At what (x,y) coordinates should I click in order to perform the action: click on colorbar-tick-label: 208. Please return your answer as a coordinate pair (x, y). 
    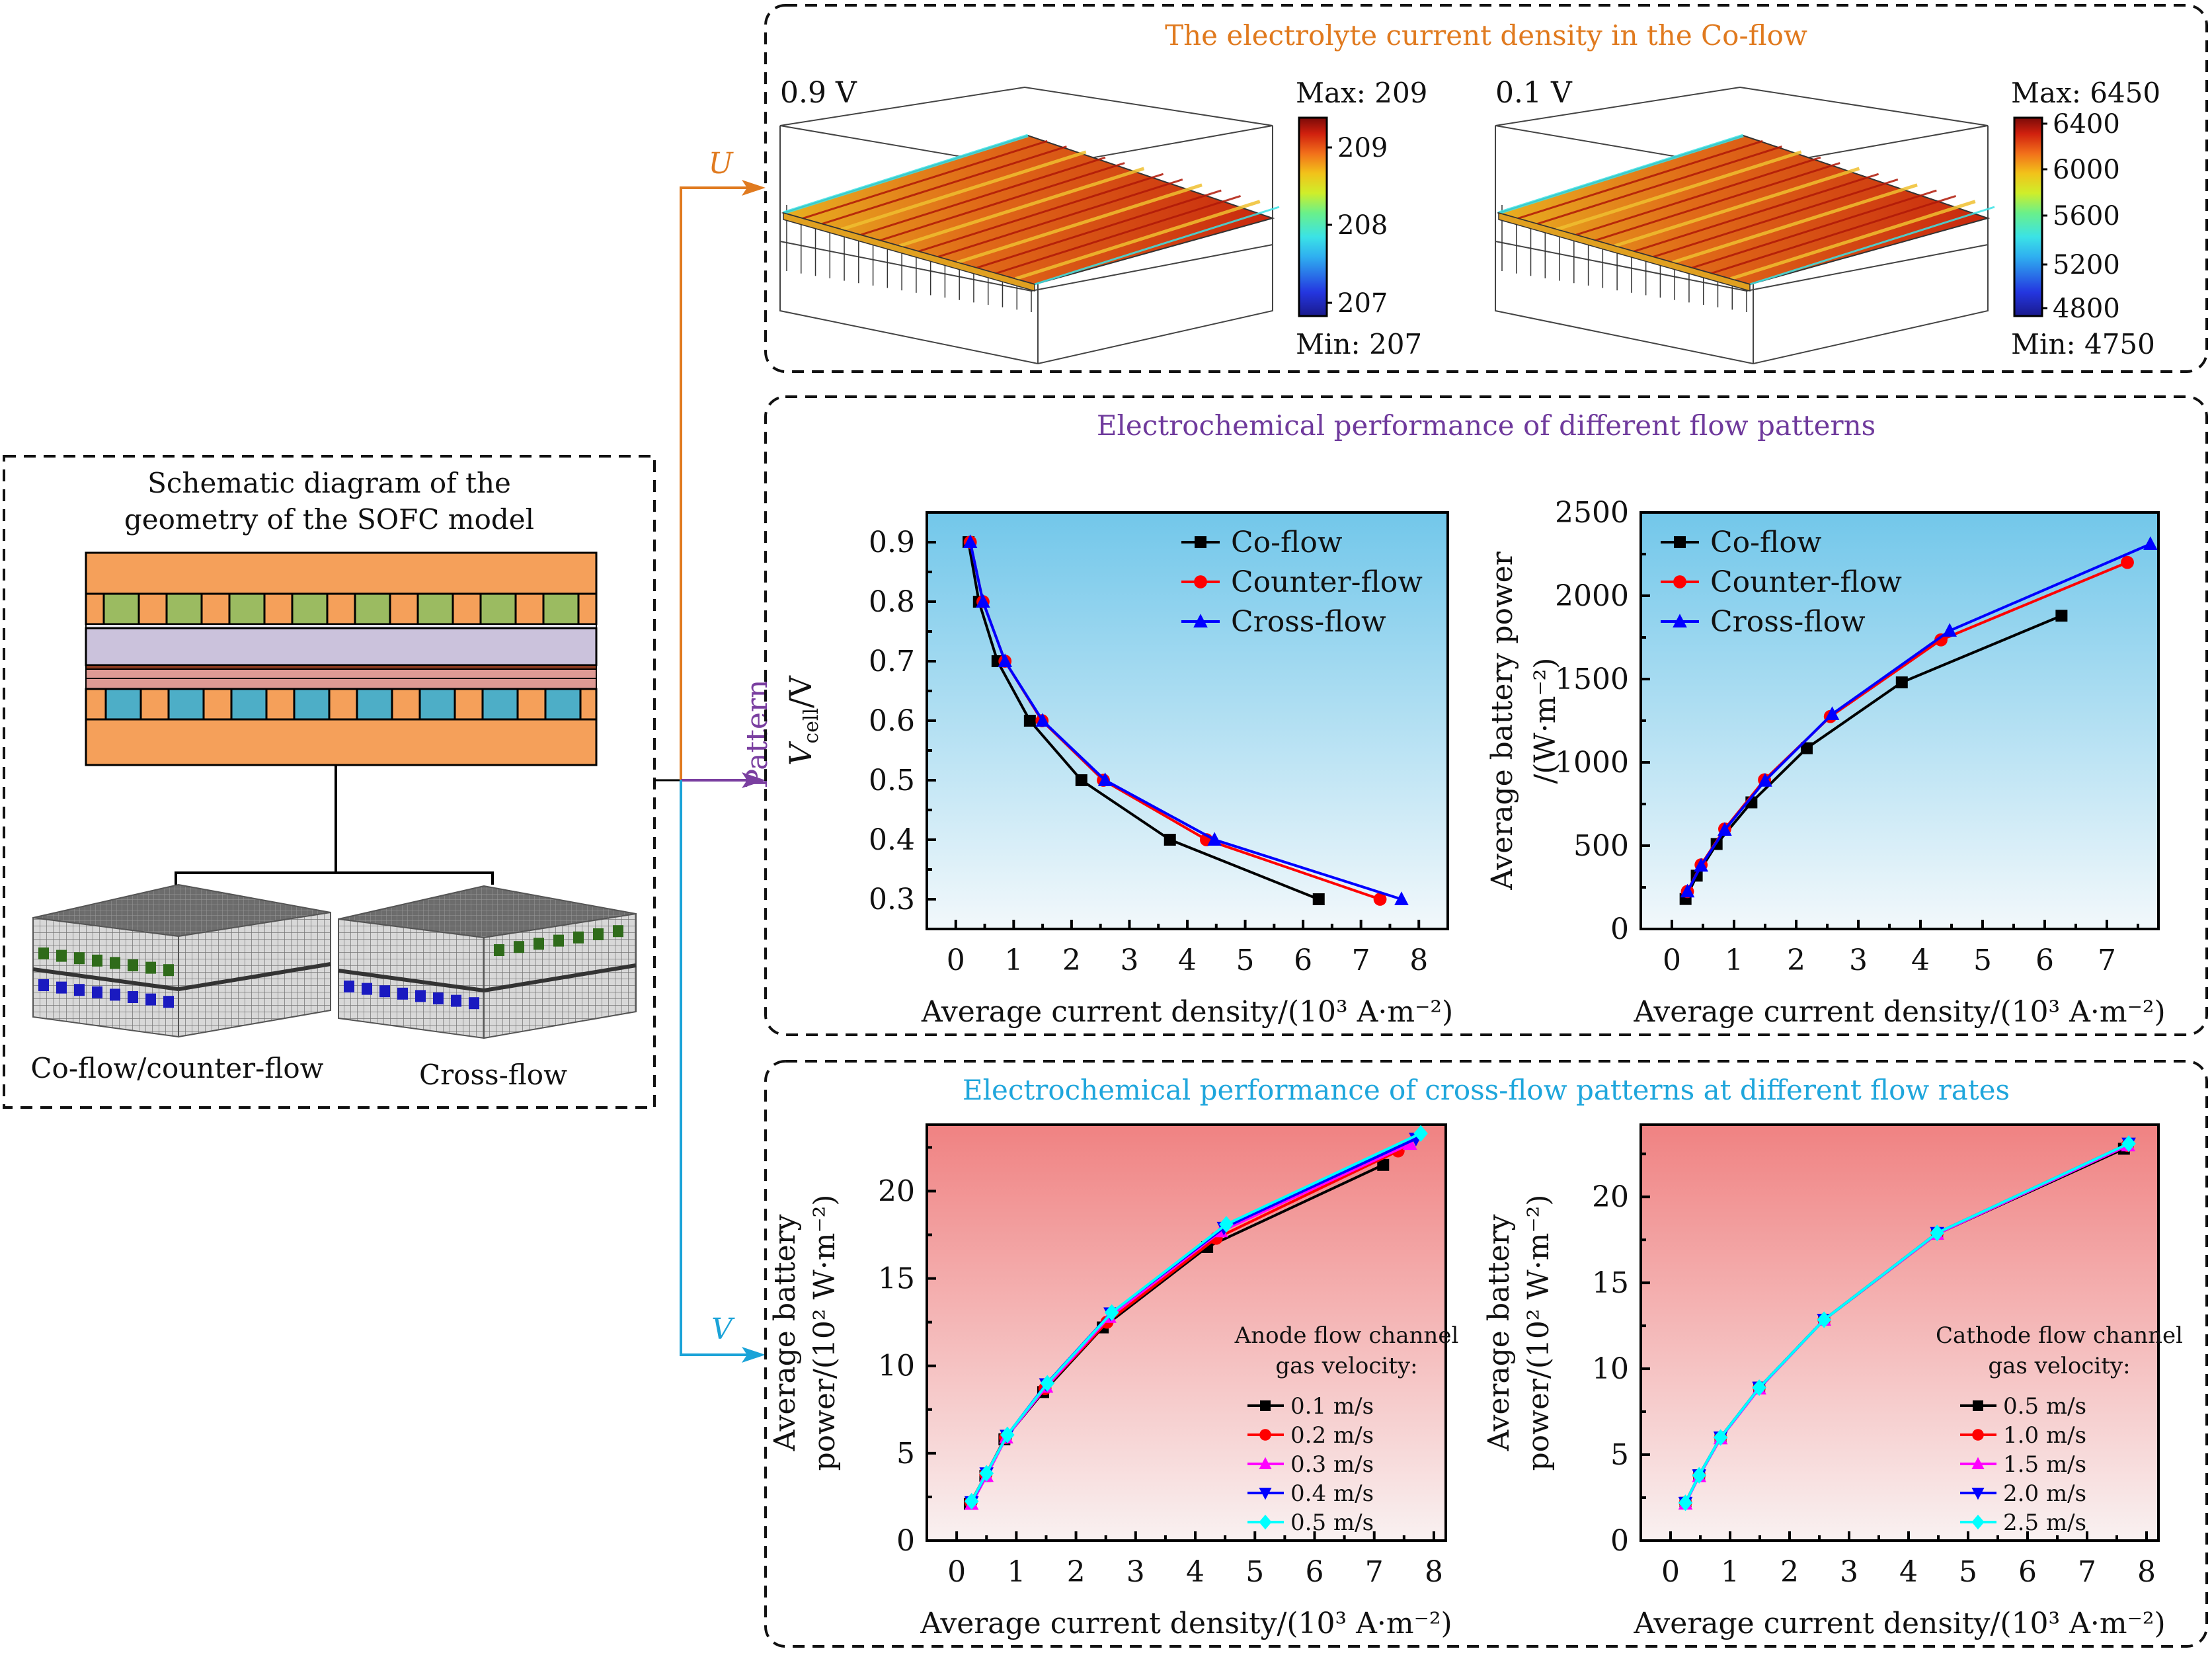
    Looking at the image, I should click on (1362, 225).